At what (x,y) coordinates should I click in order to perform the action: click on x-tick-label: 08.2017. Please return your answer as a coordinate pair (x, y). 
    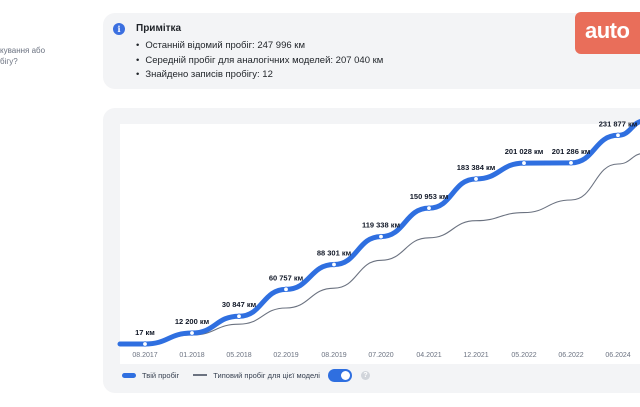
    Looking at the image, I should click on (144, 355).